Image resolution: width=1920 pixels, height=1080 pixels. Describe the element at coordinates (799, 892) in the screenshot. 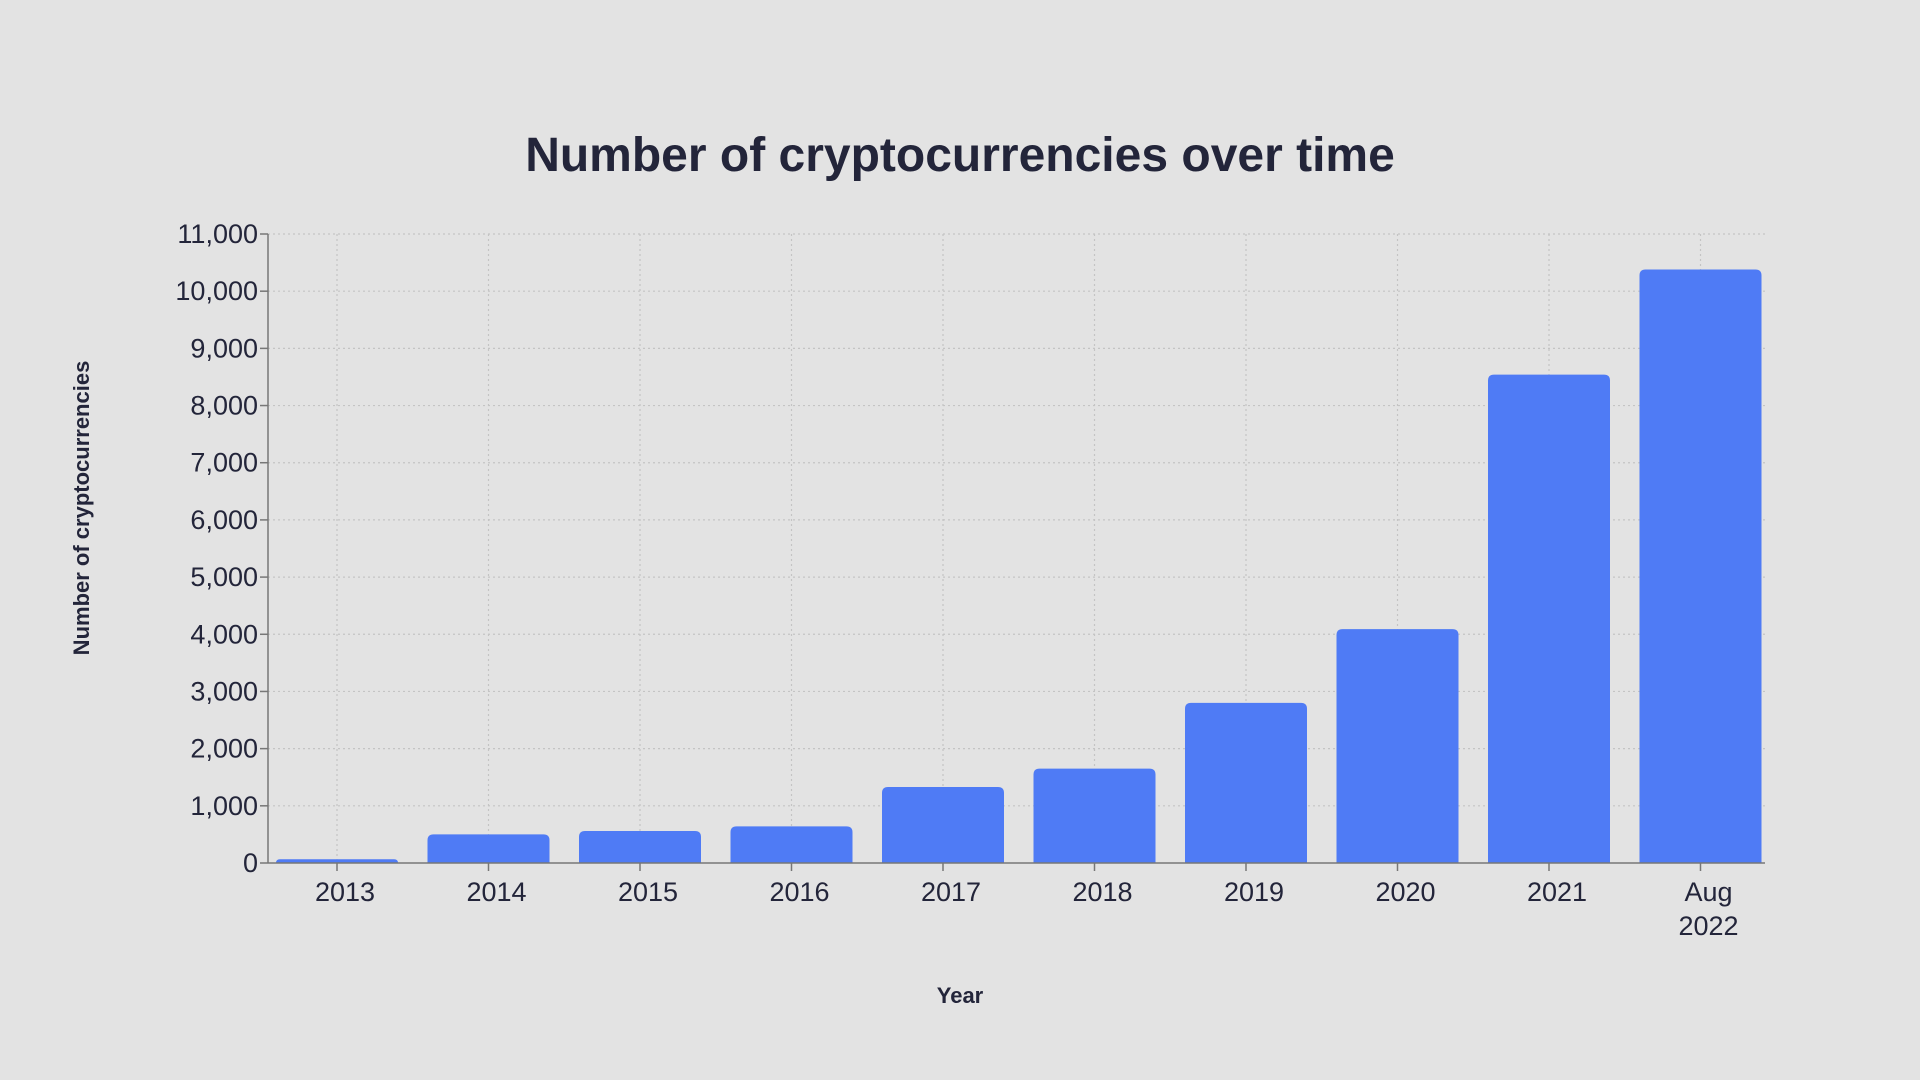

I see `x-tick-label: 2016` at that location.